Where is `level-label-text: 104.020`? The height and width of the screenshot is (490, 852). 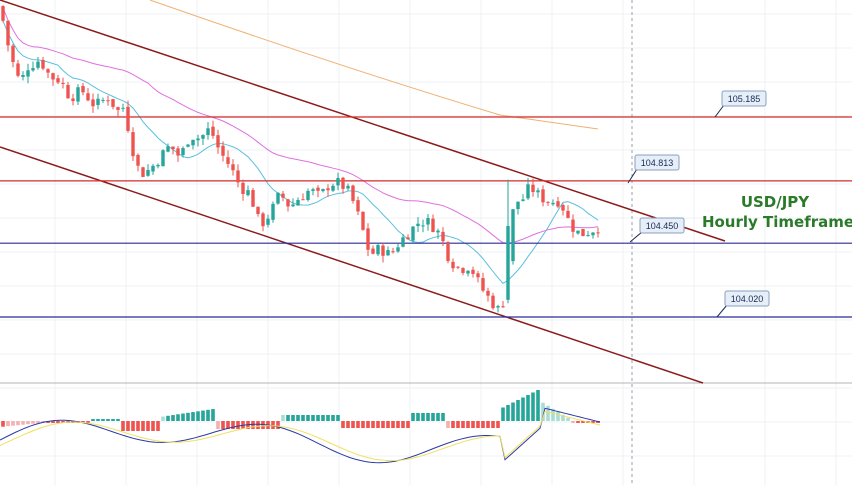 level-label-text: 104.020 is located at coordinates (747, 299).